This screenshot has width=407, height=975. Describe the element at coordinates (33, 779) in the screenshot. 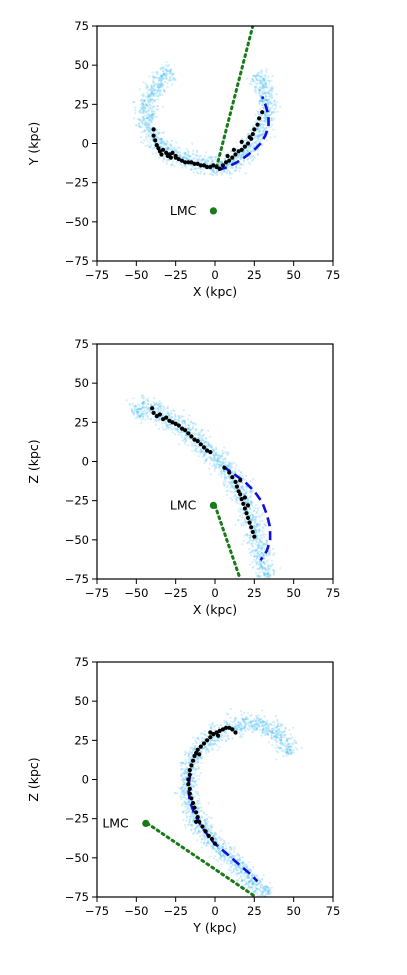

I see `y-axis-label: Z (kpc)` at that location.